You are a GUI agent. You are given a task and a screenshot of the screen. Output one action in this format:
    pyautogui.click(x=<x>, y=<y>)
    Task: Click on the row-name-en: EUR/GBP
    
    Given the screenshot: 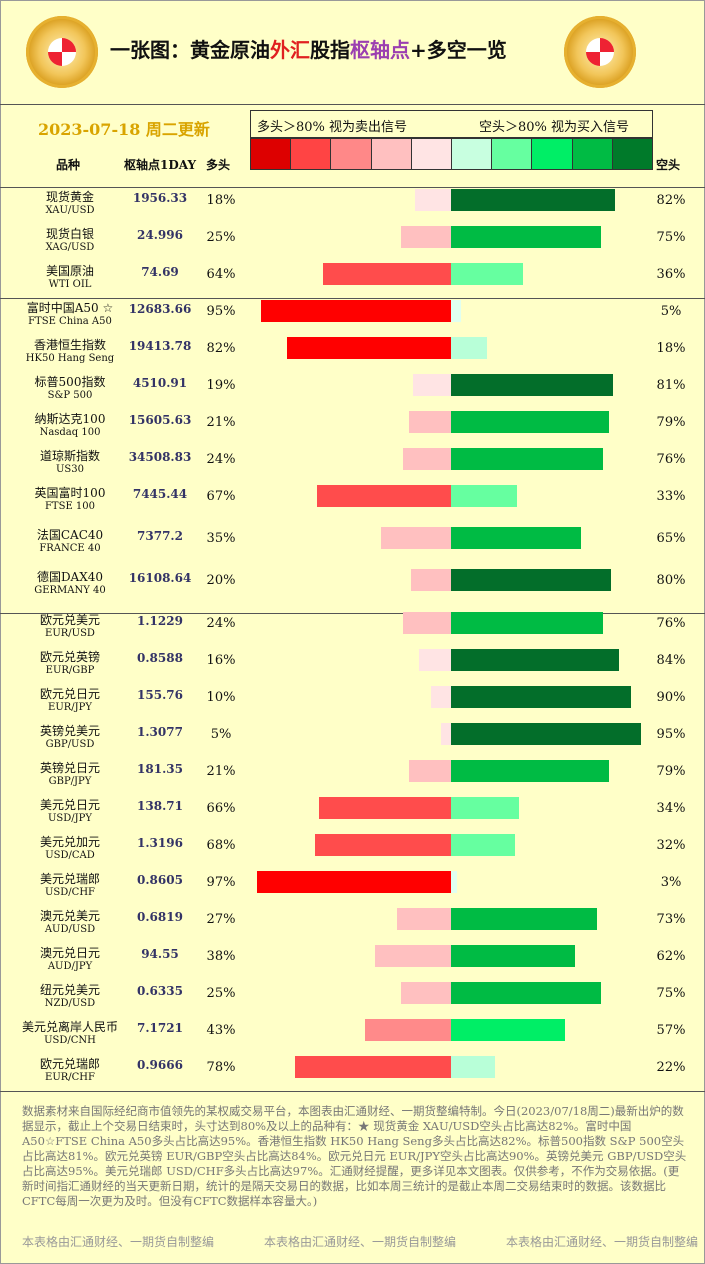 What is the action you would take?
    pyautogui.click(x=70, y=670)
    